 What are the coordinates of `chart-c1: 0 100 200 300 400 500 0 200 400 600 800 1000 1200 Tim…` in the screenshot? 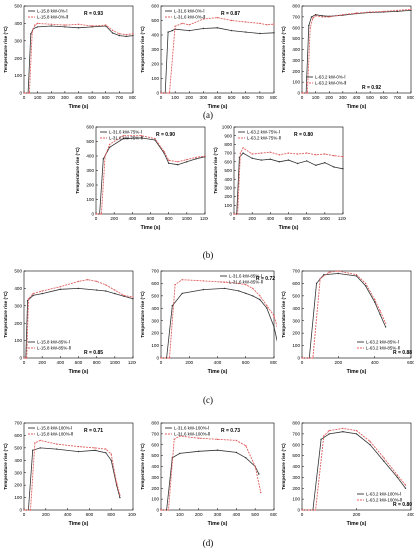 It's located at (69, 322).